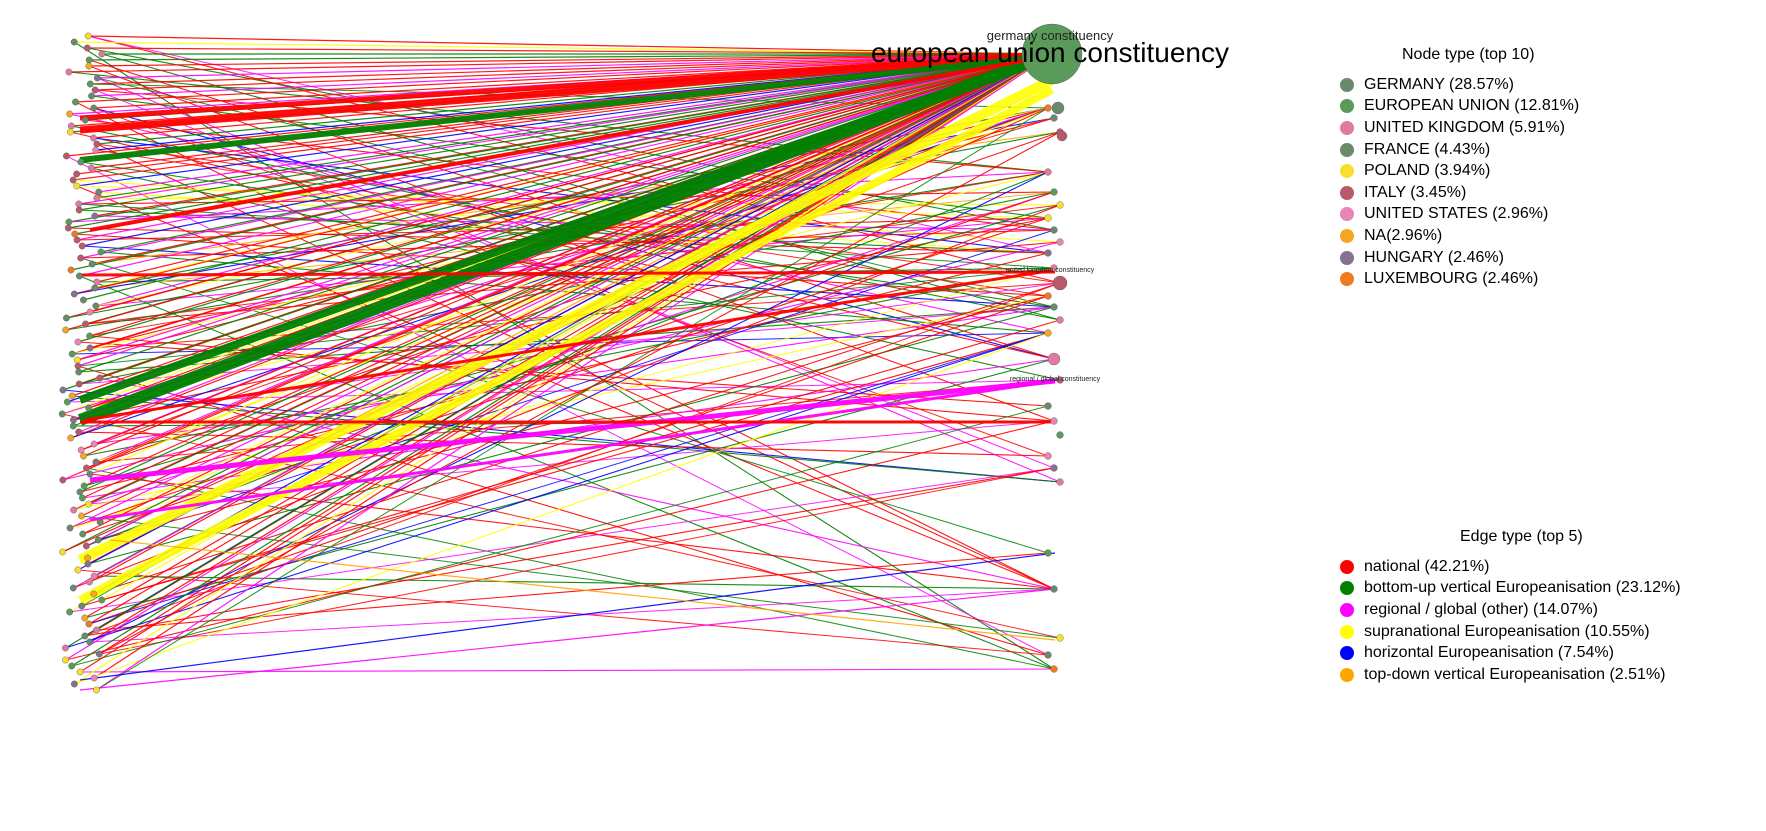 The image size is (1766, 831). I want to click on edge-legend-label: national (42.21%), so click(1427, 566).